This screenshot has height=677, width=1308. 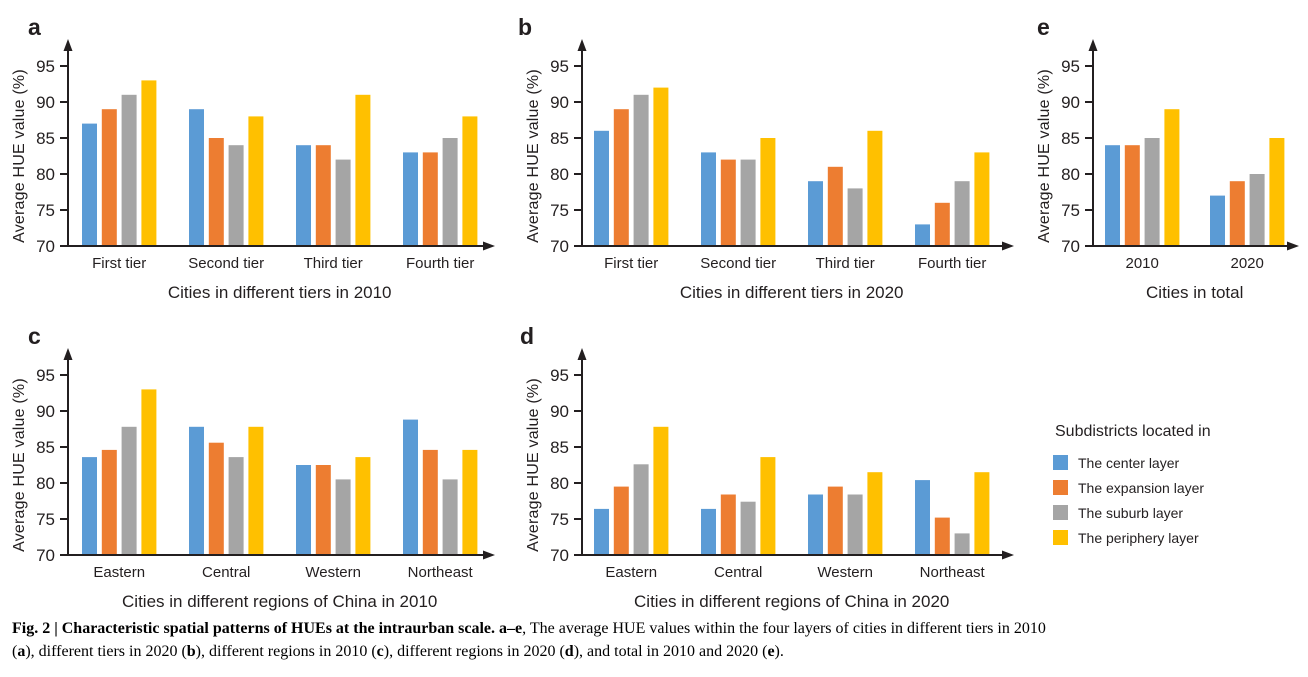 I want to click on category-label: 2020, so click(x=1247, y=263).